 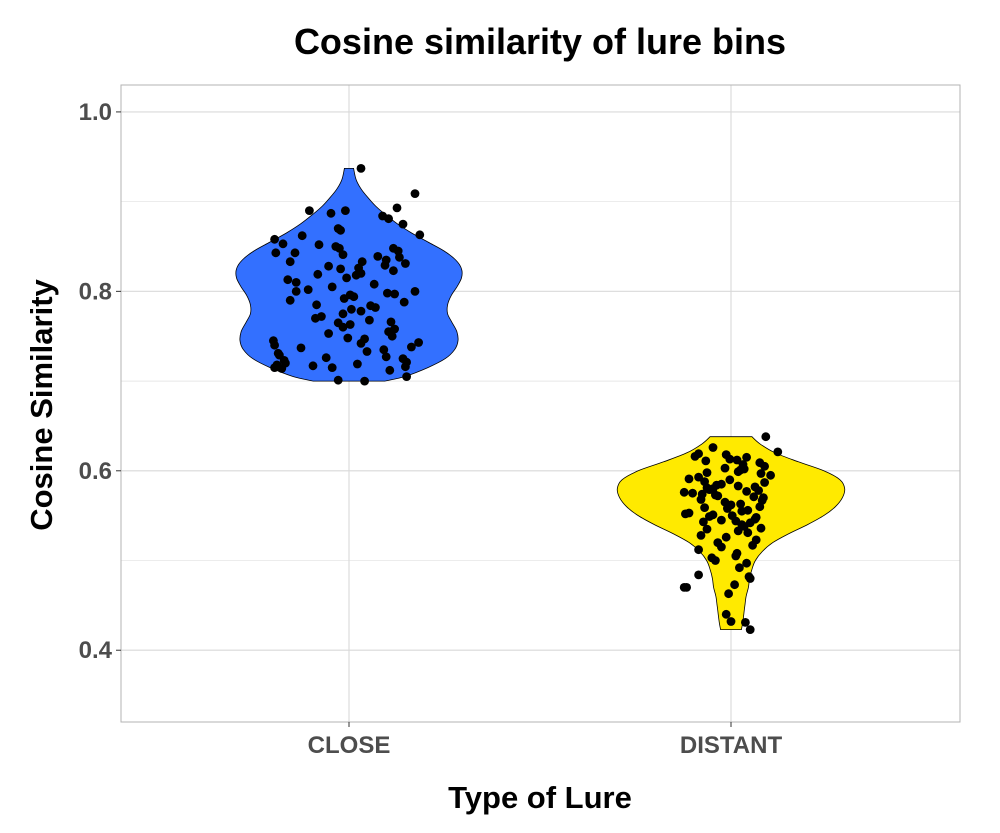 What do you see at coordinates (95, 471) in the screenshot?
I see `y-tick-label: 0.6` at bounding box center [95, 471].